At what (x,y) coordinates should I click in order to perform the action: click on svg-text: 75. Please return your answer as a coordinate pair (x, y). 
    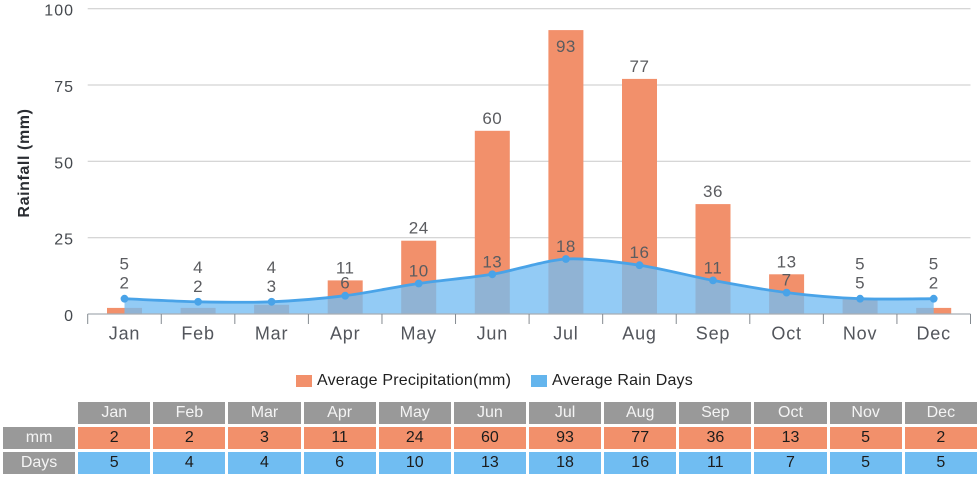
    Looking at the image, I should click on (64, 87).